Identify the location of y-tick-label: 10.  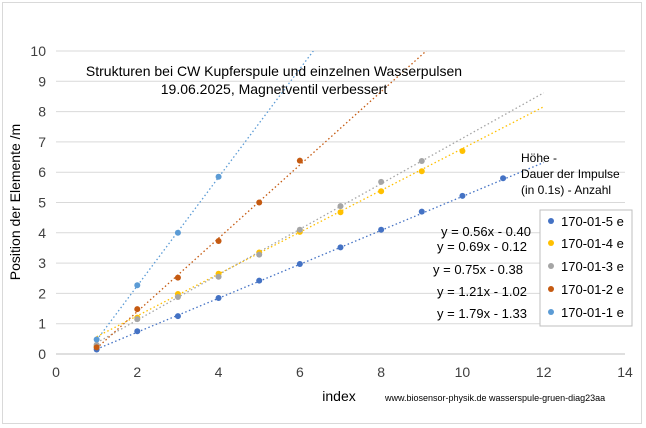
(38, 51).